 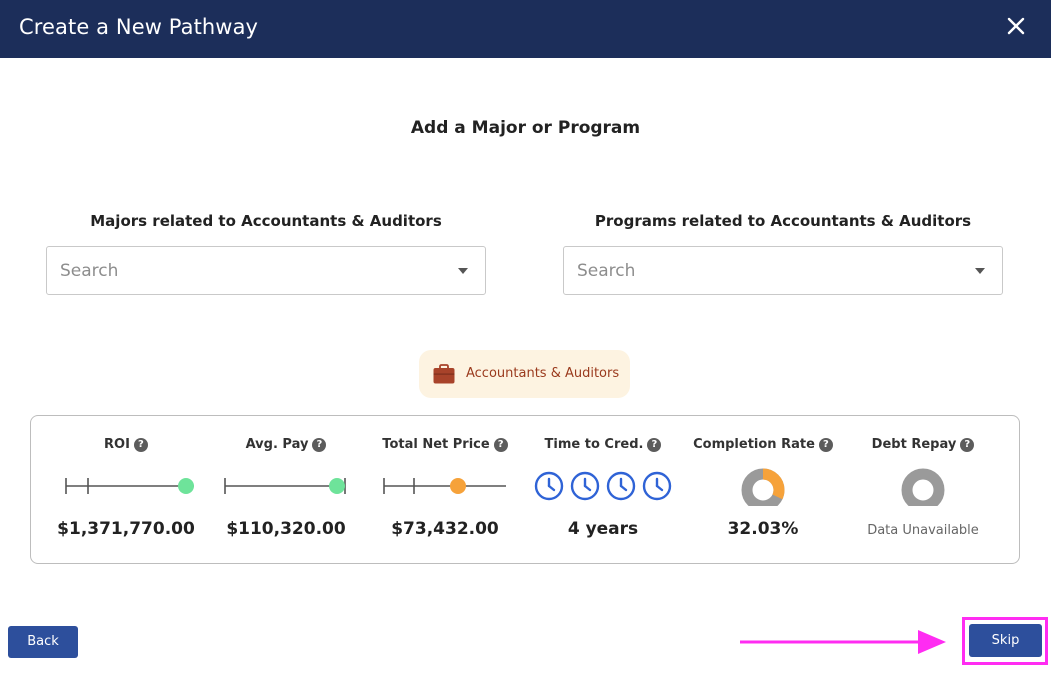 I want to click on avg-pay-range-slider, so click(x=285, y=486).